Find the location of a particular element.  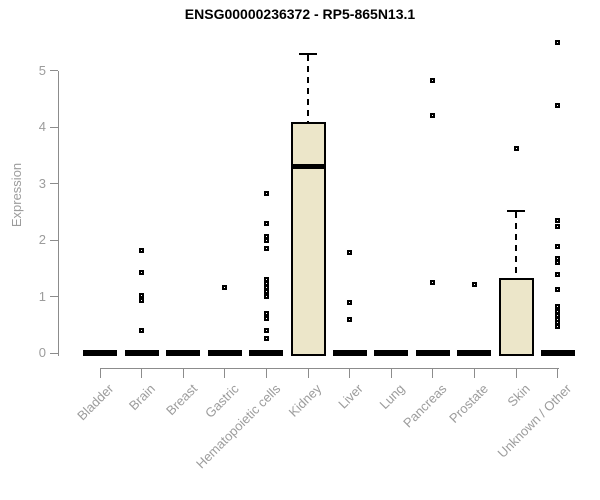

x-tick-label: Pancreas is located at coordinates (424, 406).